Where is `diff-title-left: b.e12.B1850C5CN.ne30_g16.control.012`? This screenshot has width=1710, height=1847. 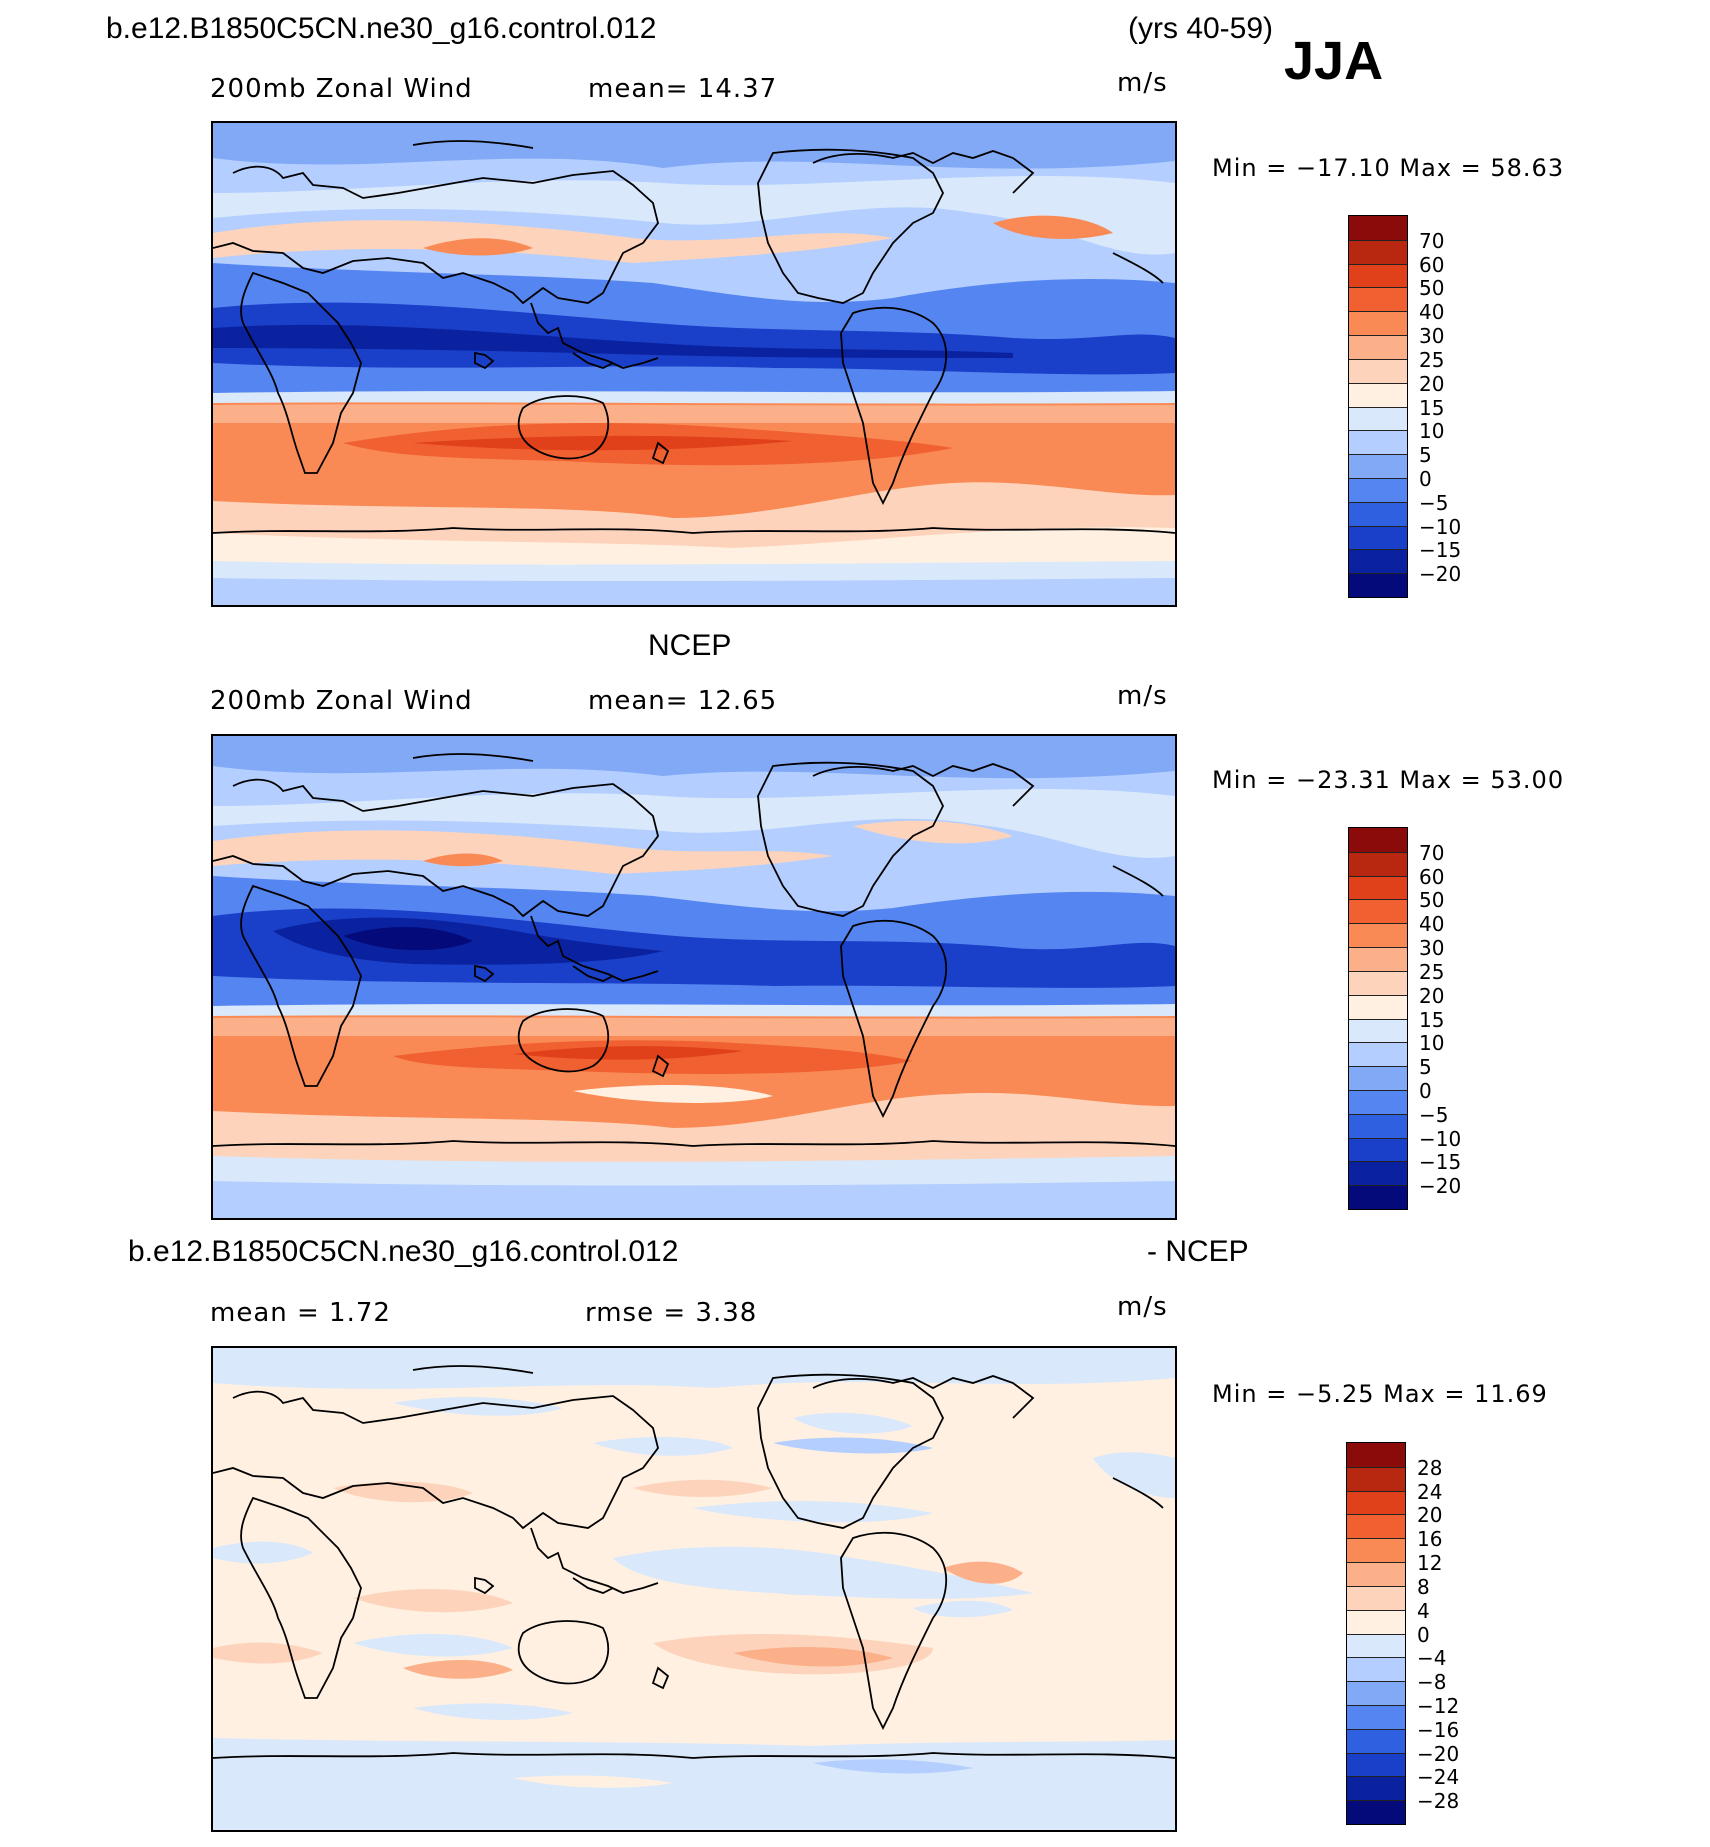 diff-title-left: b.e12.B1850C5CN.ne30_g16.control.012 is located at coordinates (403, 1251).